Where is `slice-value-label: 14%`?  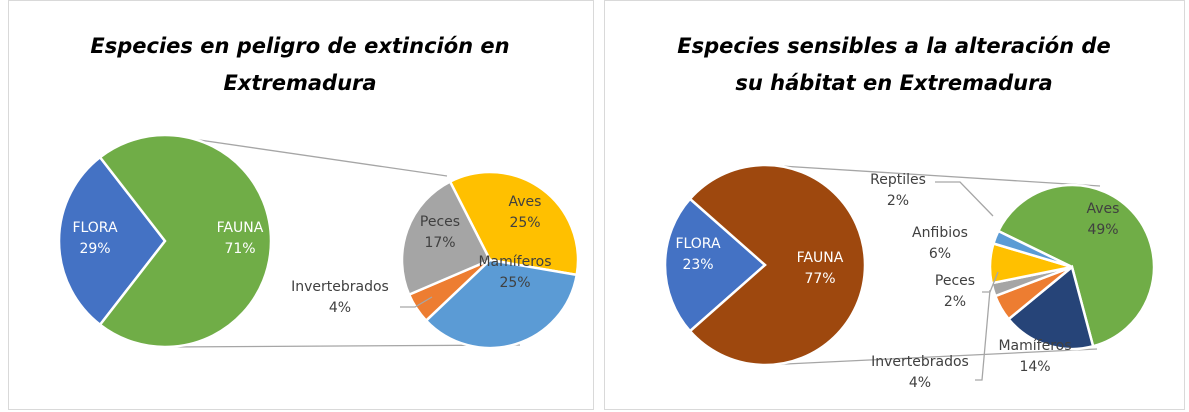 slice-value-label: 14% is located at coordinates (1034, 367).